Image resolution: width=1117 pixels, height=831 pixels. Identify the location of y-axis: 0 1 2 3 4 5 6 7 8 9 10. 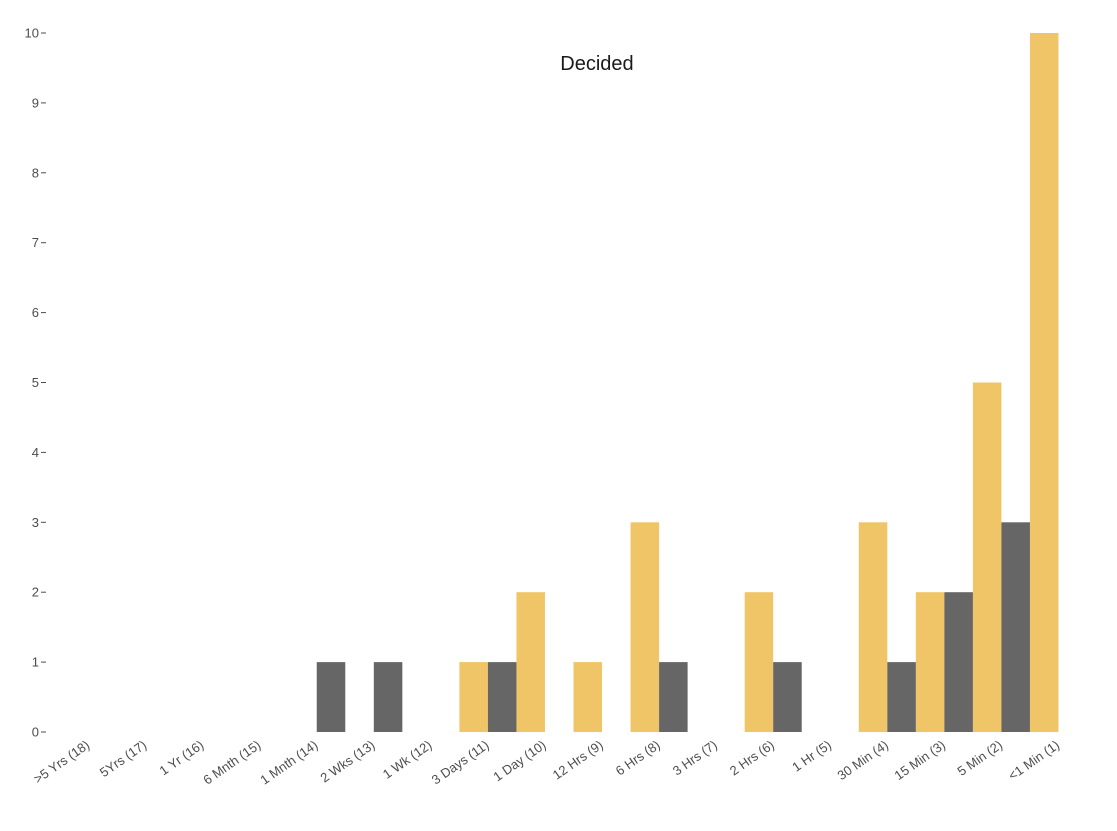
(35, 383).